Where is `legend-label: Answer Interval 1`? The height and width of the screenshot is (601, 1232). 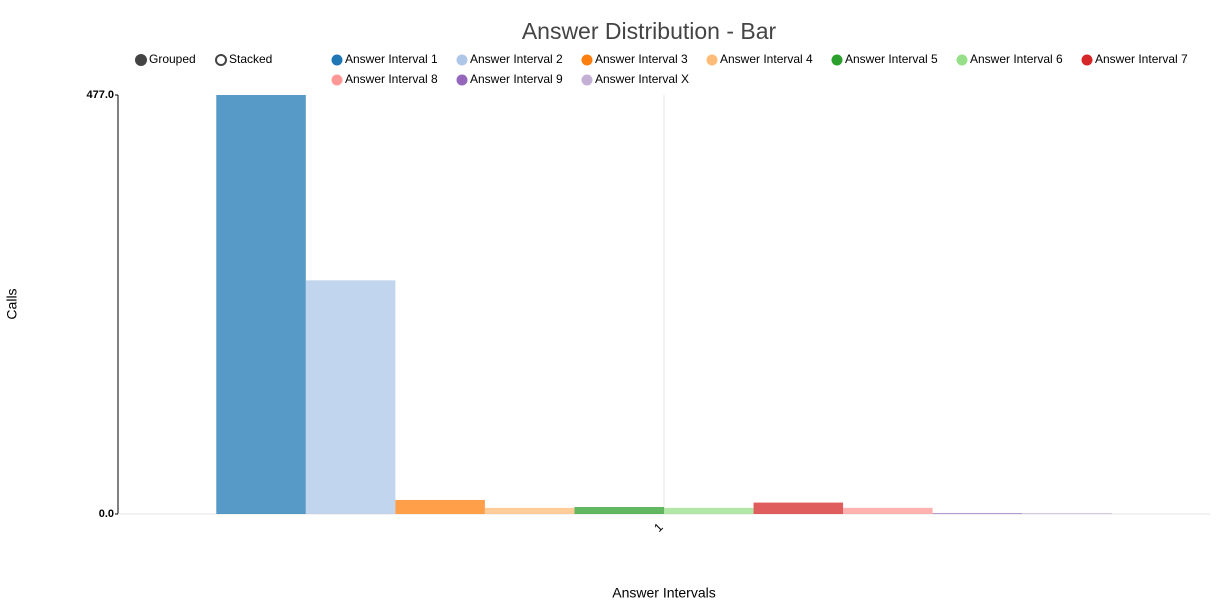
legend-label: Answer Interval 1 is located at coordinates (391, 59).